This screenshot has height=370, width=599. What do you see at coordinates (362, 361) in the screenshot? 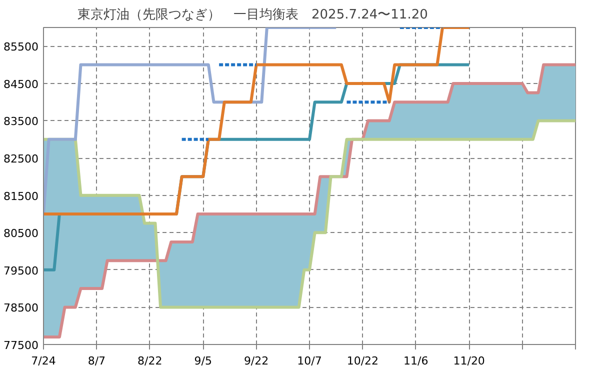
I see `x-tick-label: 10/22` at bounding box center [362, 361].